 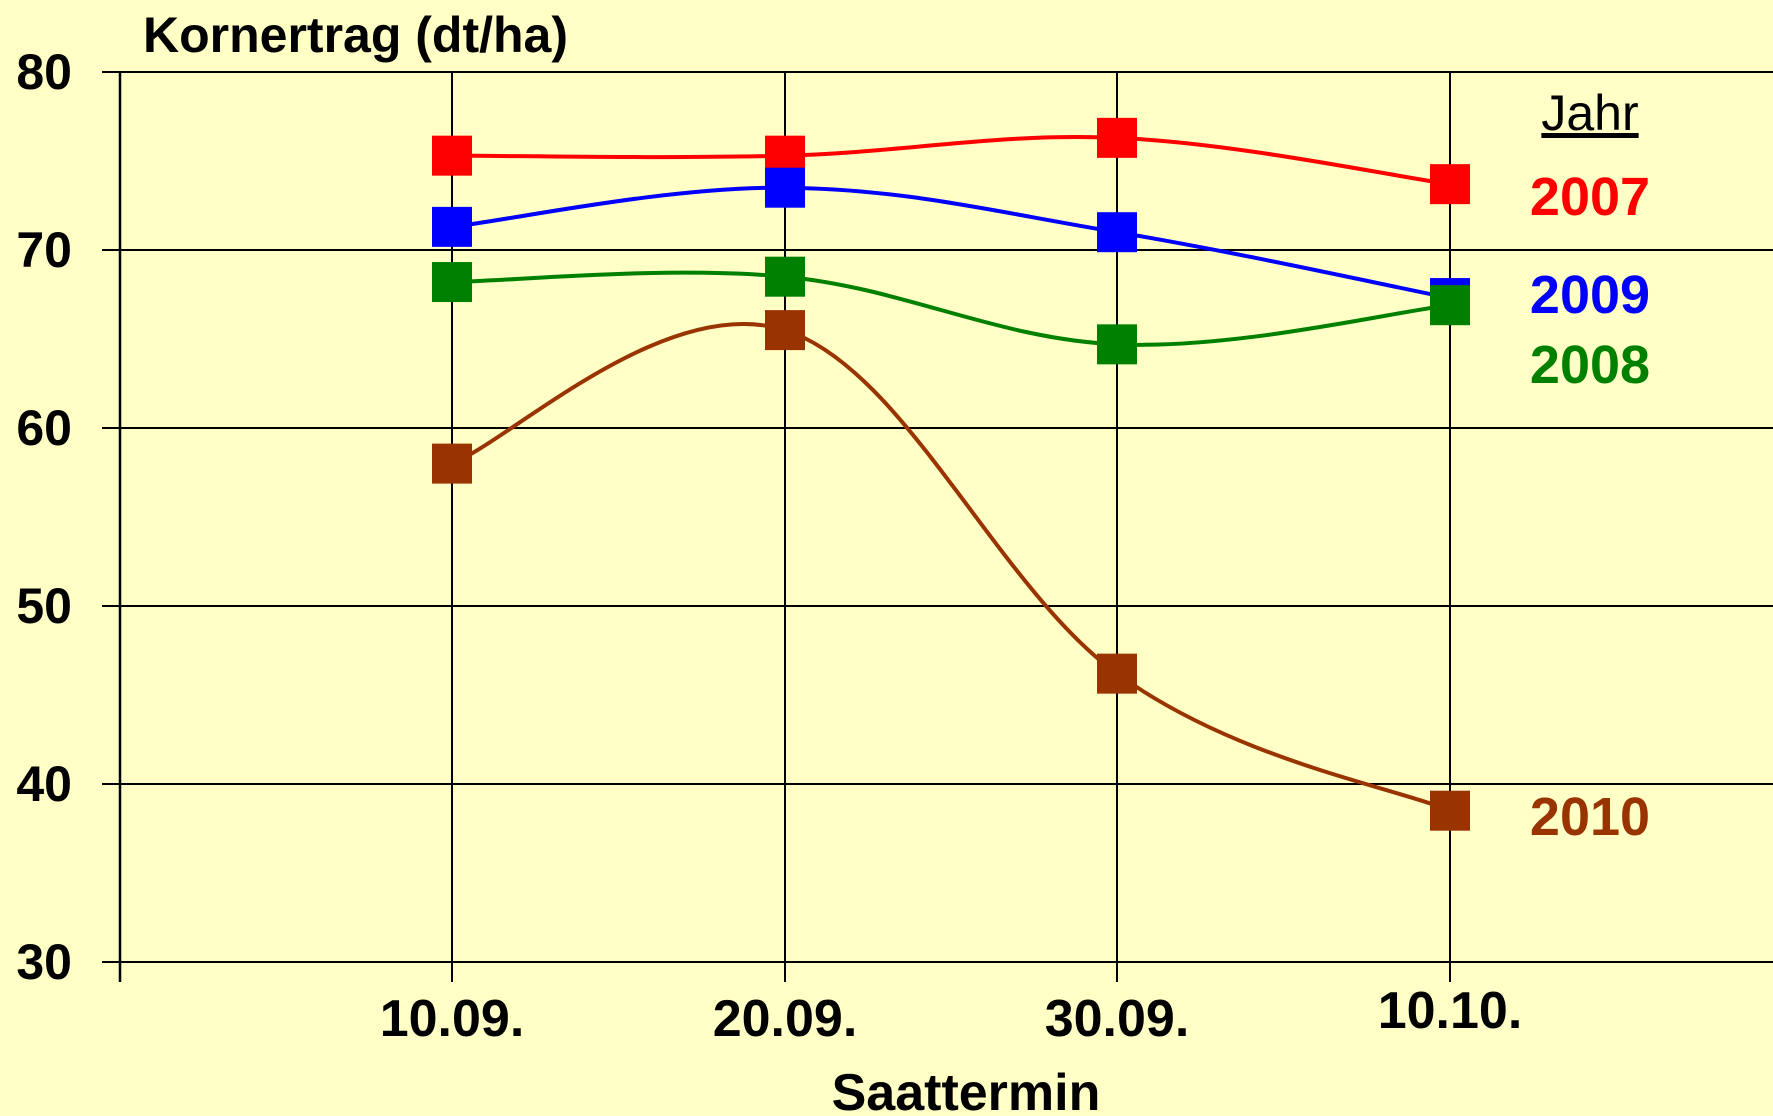 I want to click on y-tick-label: 70, so click(x=44, y=250).